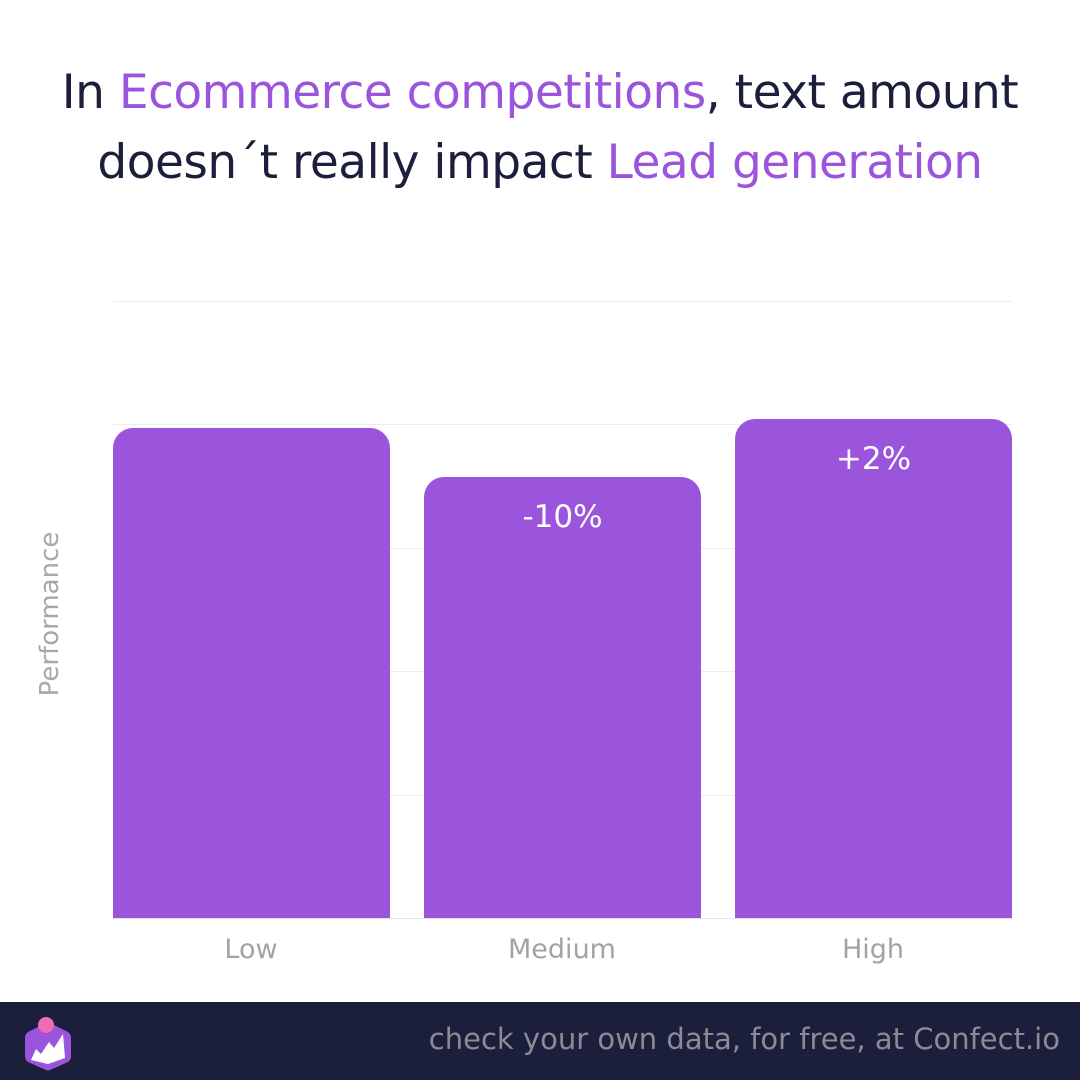  Describe the element at coordinates (873, 668) in the screenshot. I see `bar-high: +2%` at that location.